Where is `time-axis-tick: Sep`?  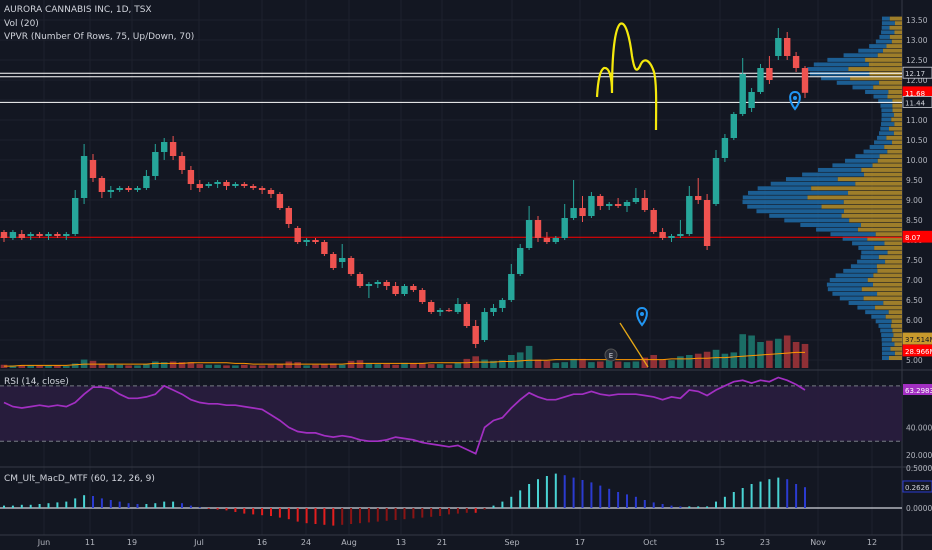 time-axis-tick: Sep is located at coordinates (511, 542).